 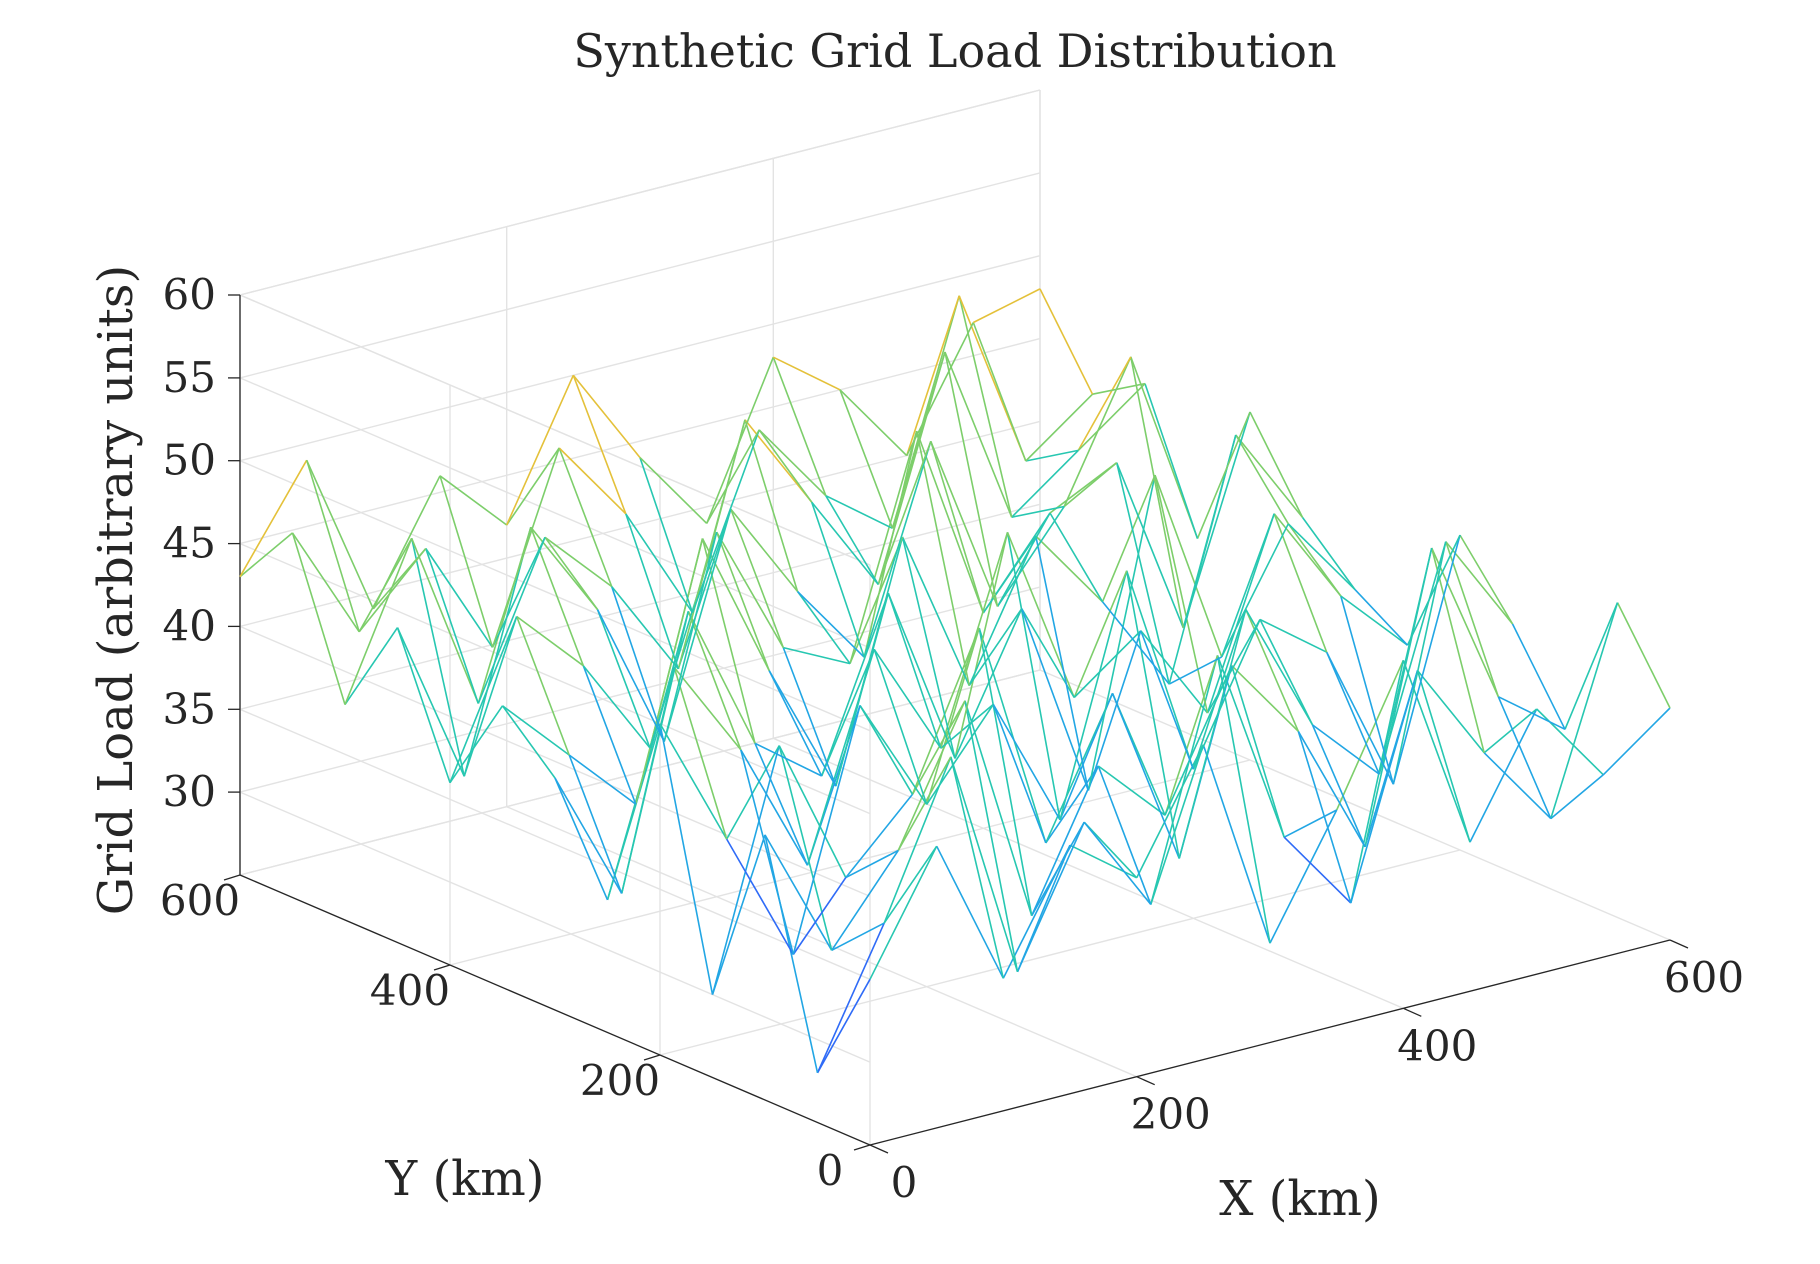 I want to click on y-tick-label: 600, so click(x=200, y=900).